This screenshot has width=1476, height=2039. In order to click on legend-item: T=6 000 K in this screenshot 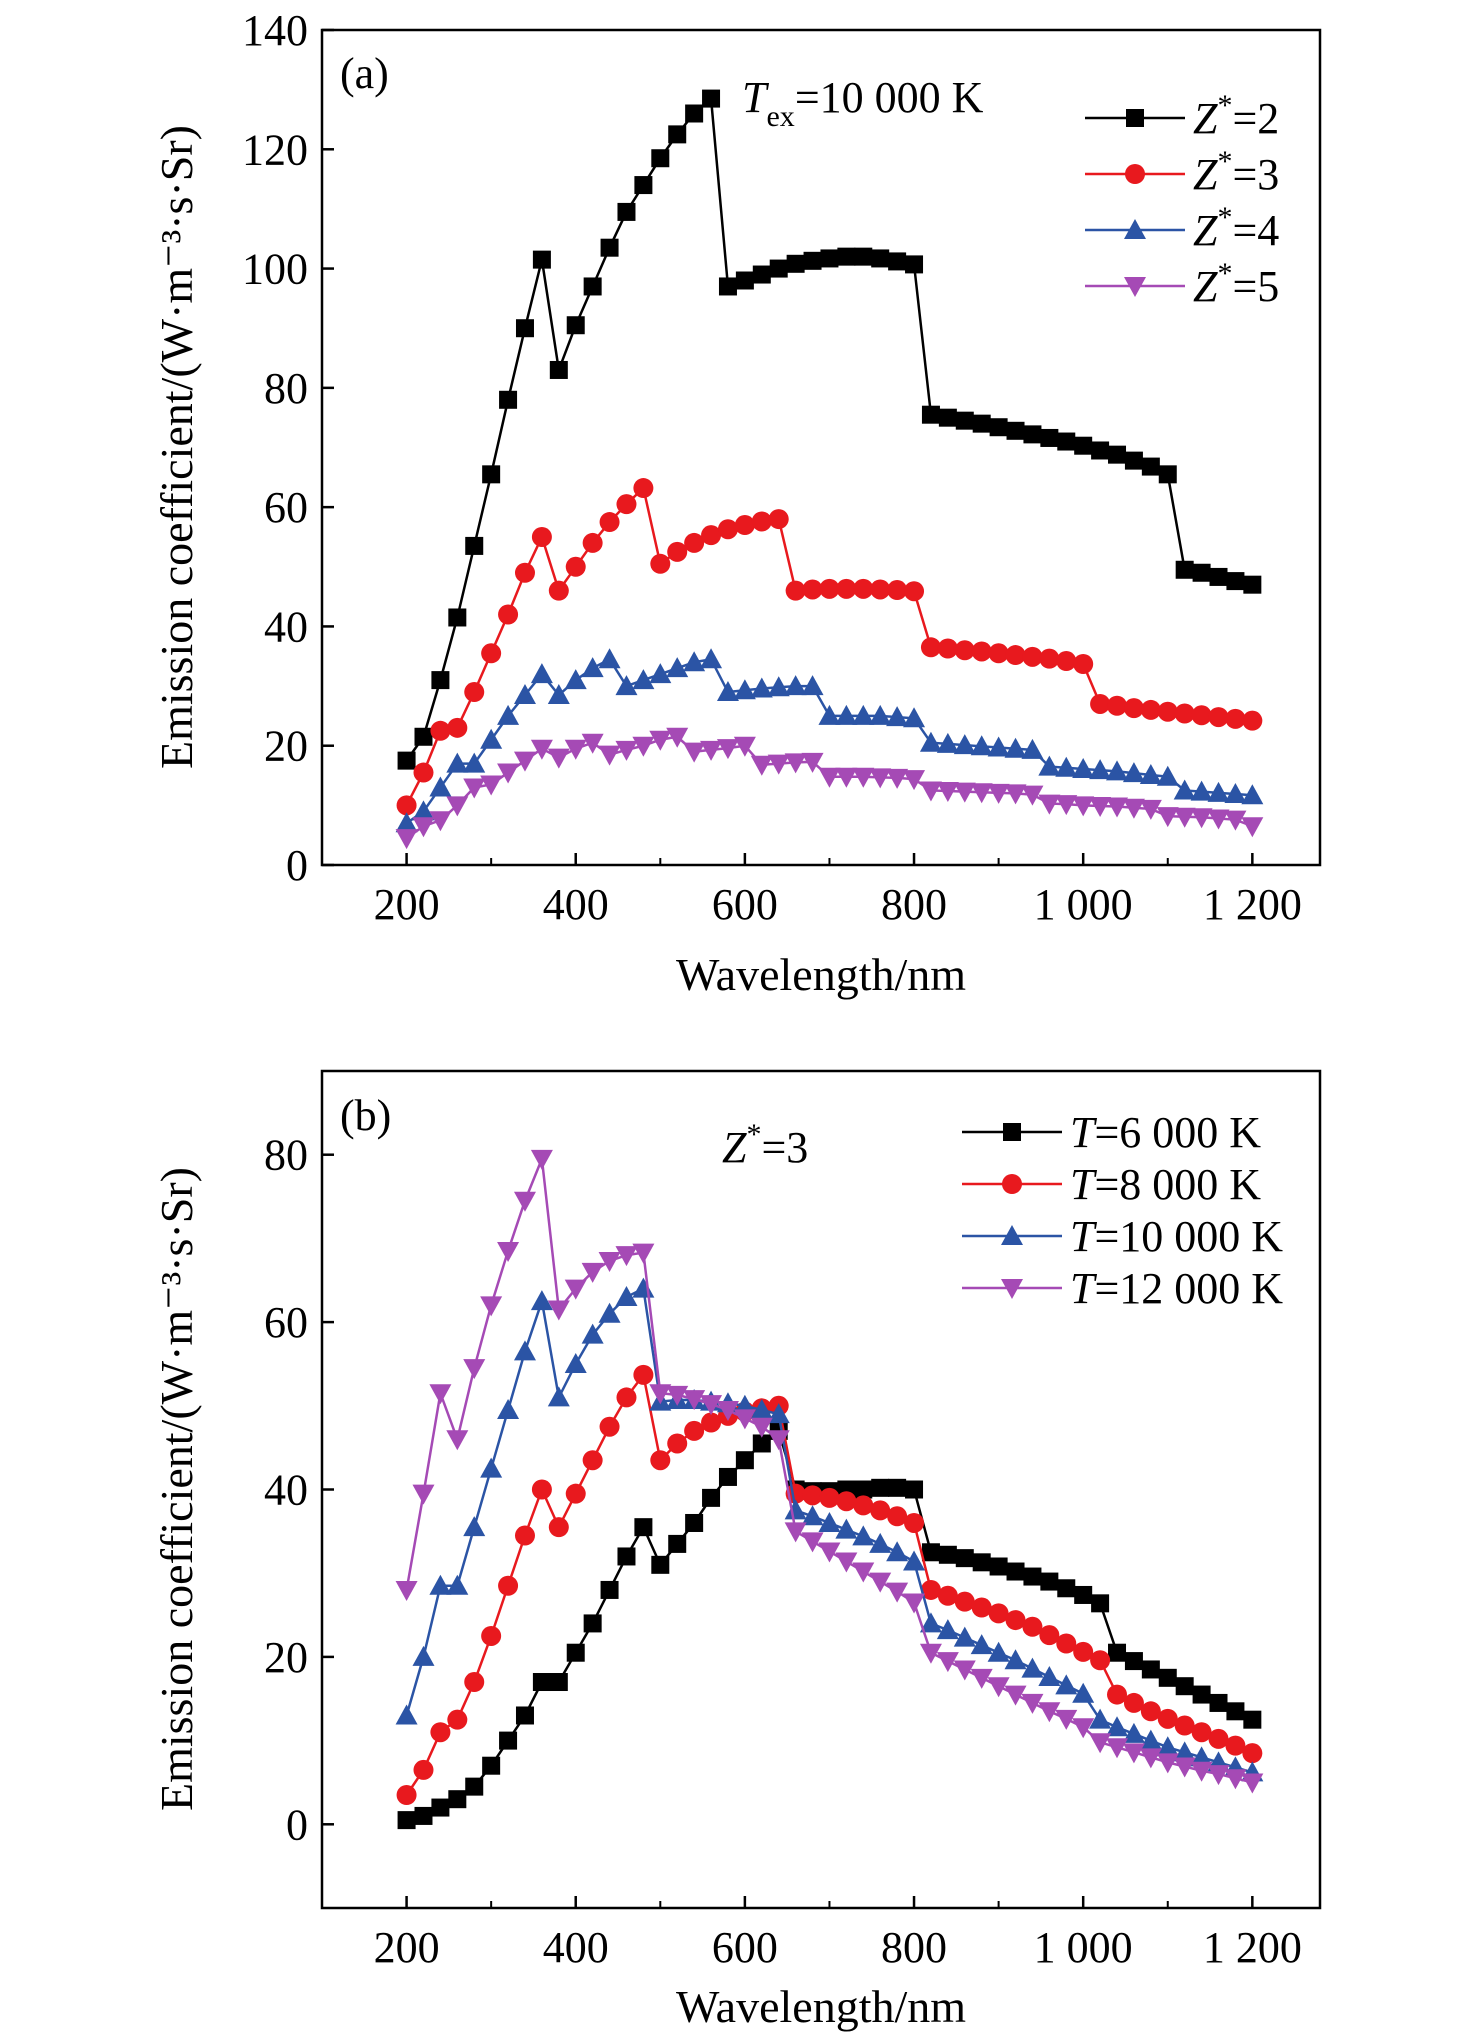, I will do `click(1111, 1132)`.